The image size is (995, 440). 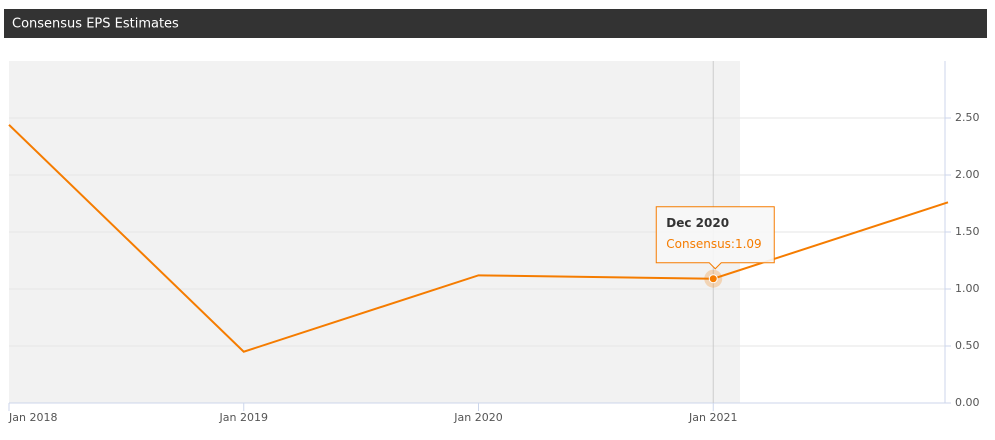 I want to click on chart-title: Consensus EPS Estimates, so click(x=95, y=24).